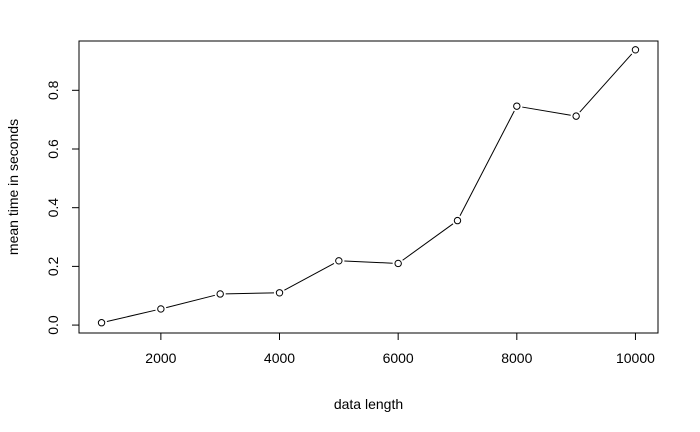 This screenshot has width=700, height=432. What do you see at coordinates (635, 358) in the screenshot?
I see `x-tick-label: 10000` at bounding box center [635, 358].